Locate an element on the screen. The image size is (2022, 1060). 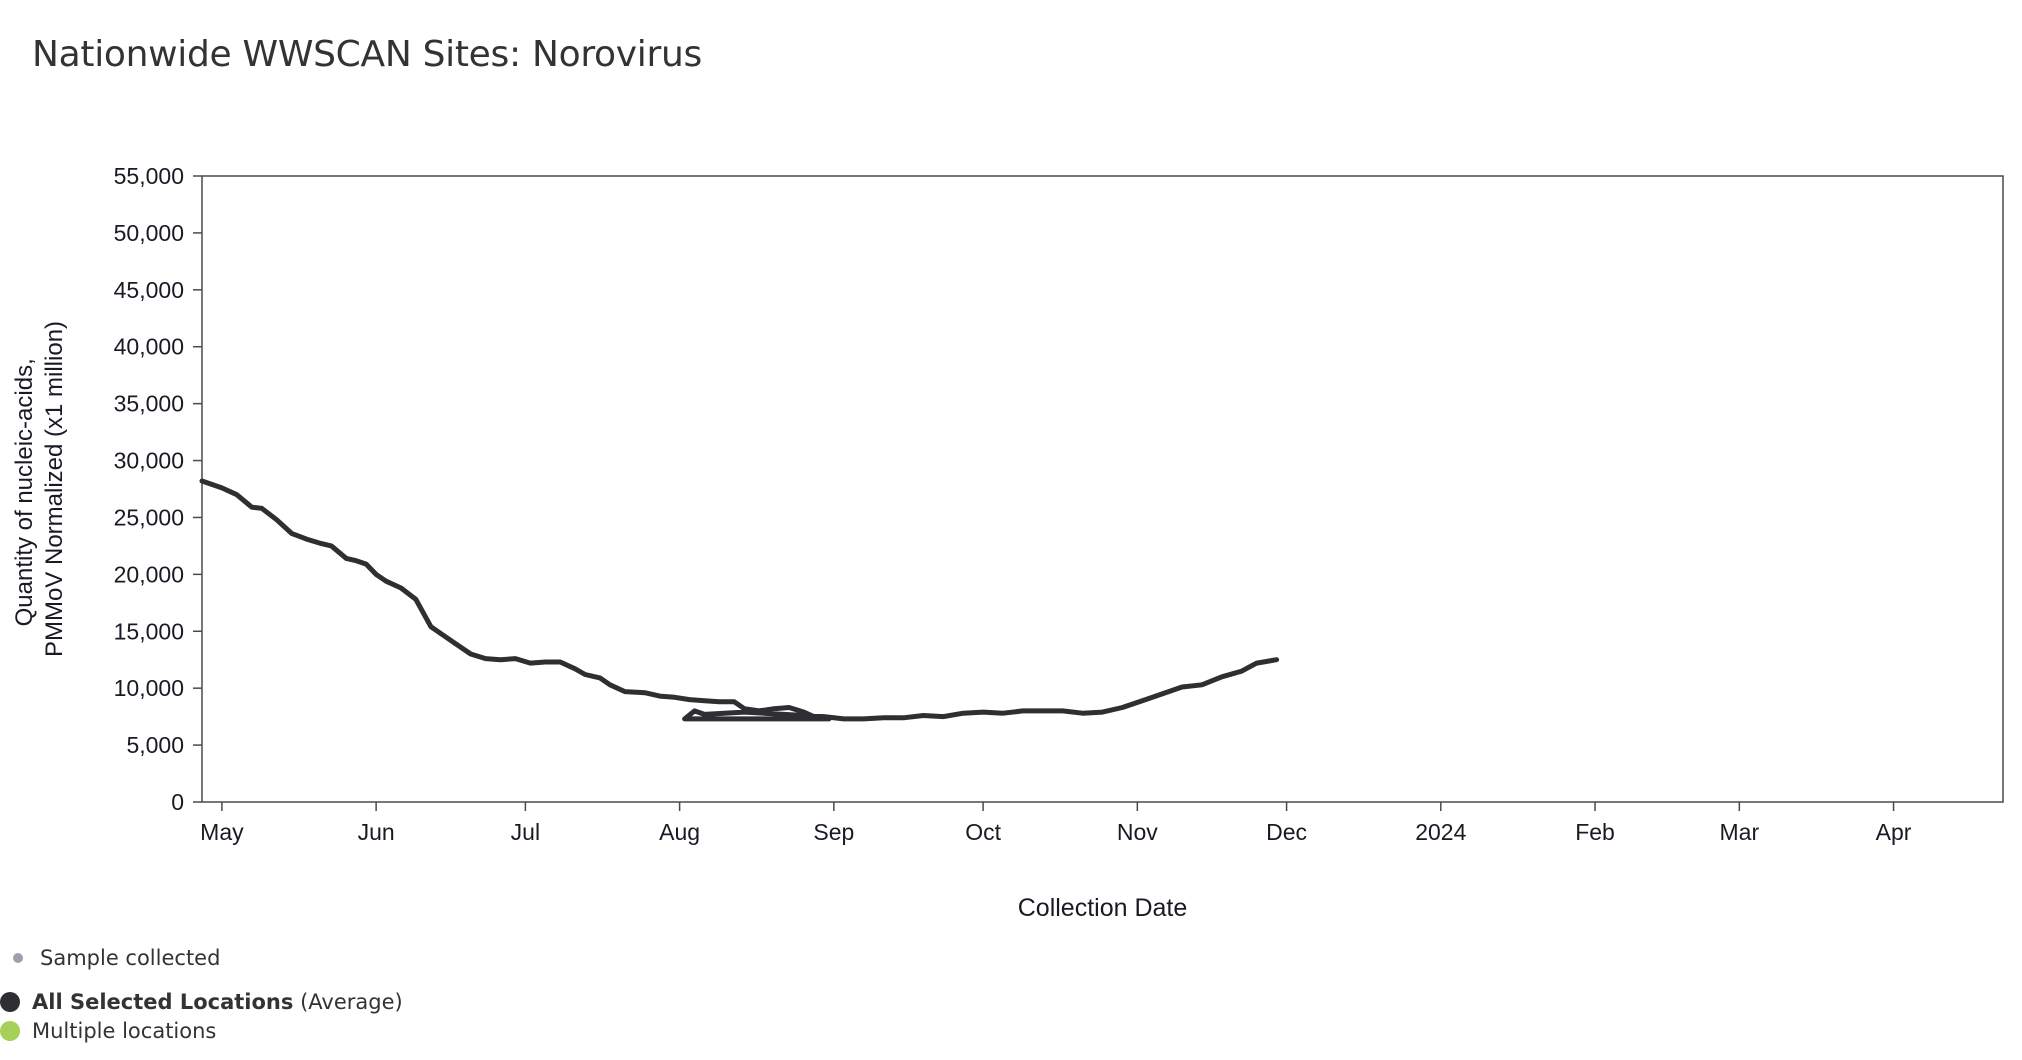
y-tick-label: 15,000 is located at coordinates (149, 631).